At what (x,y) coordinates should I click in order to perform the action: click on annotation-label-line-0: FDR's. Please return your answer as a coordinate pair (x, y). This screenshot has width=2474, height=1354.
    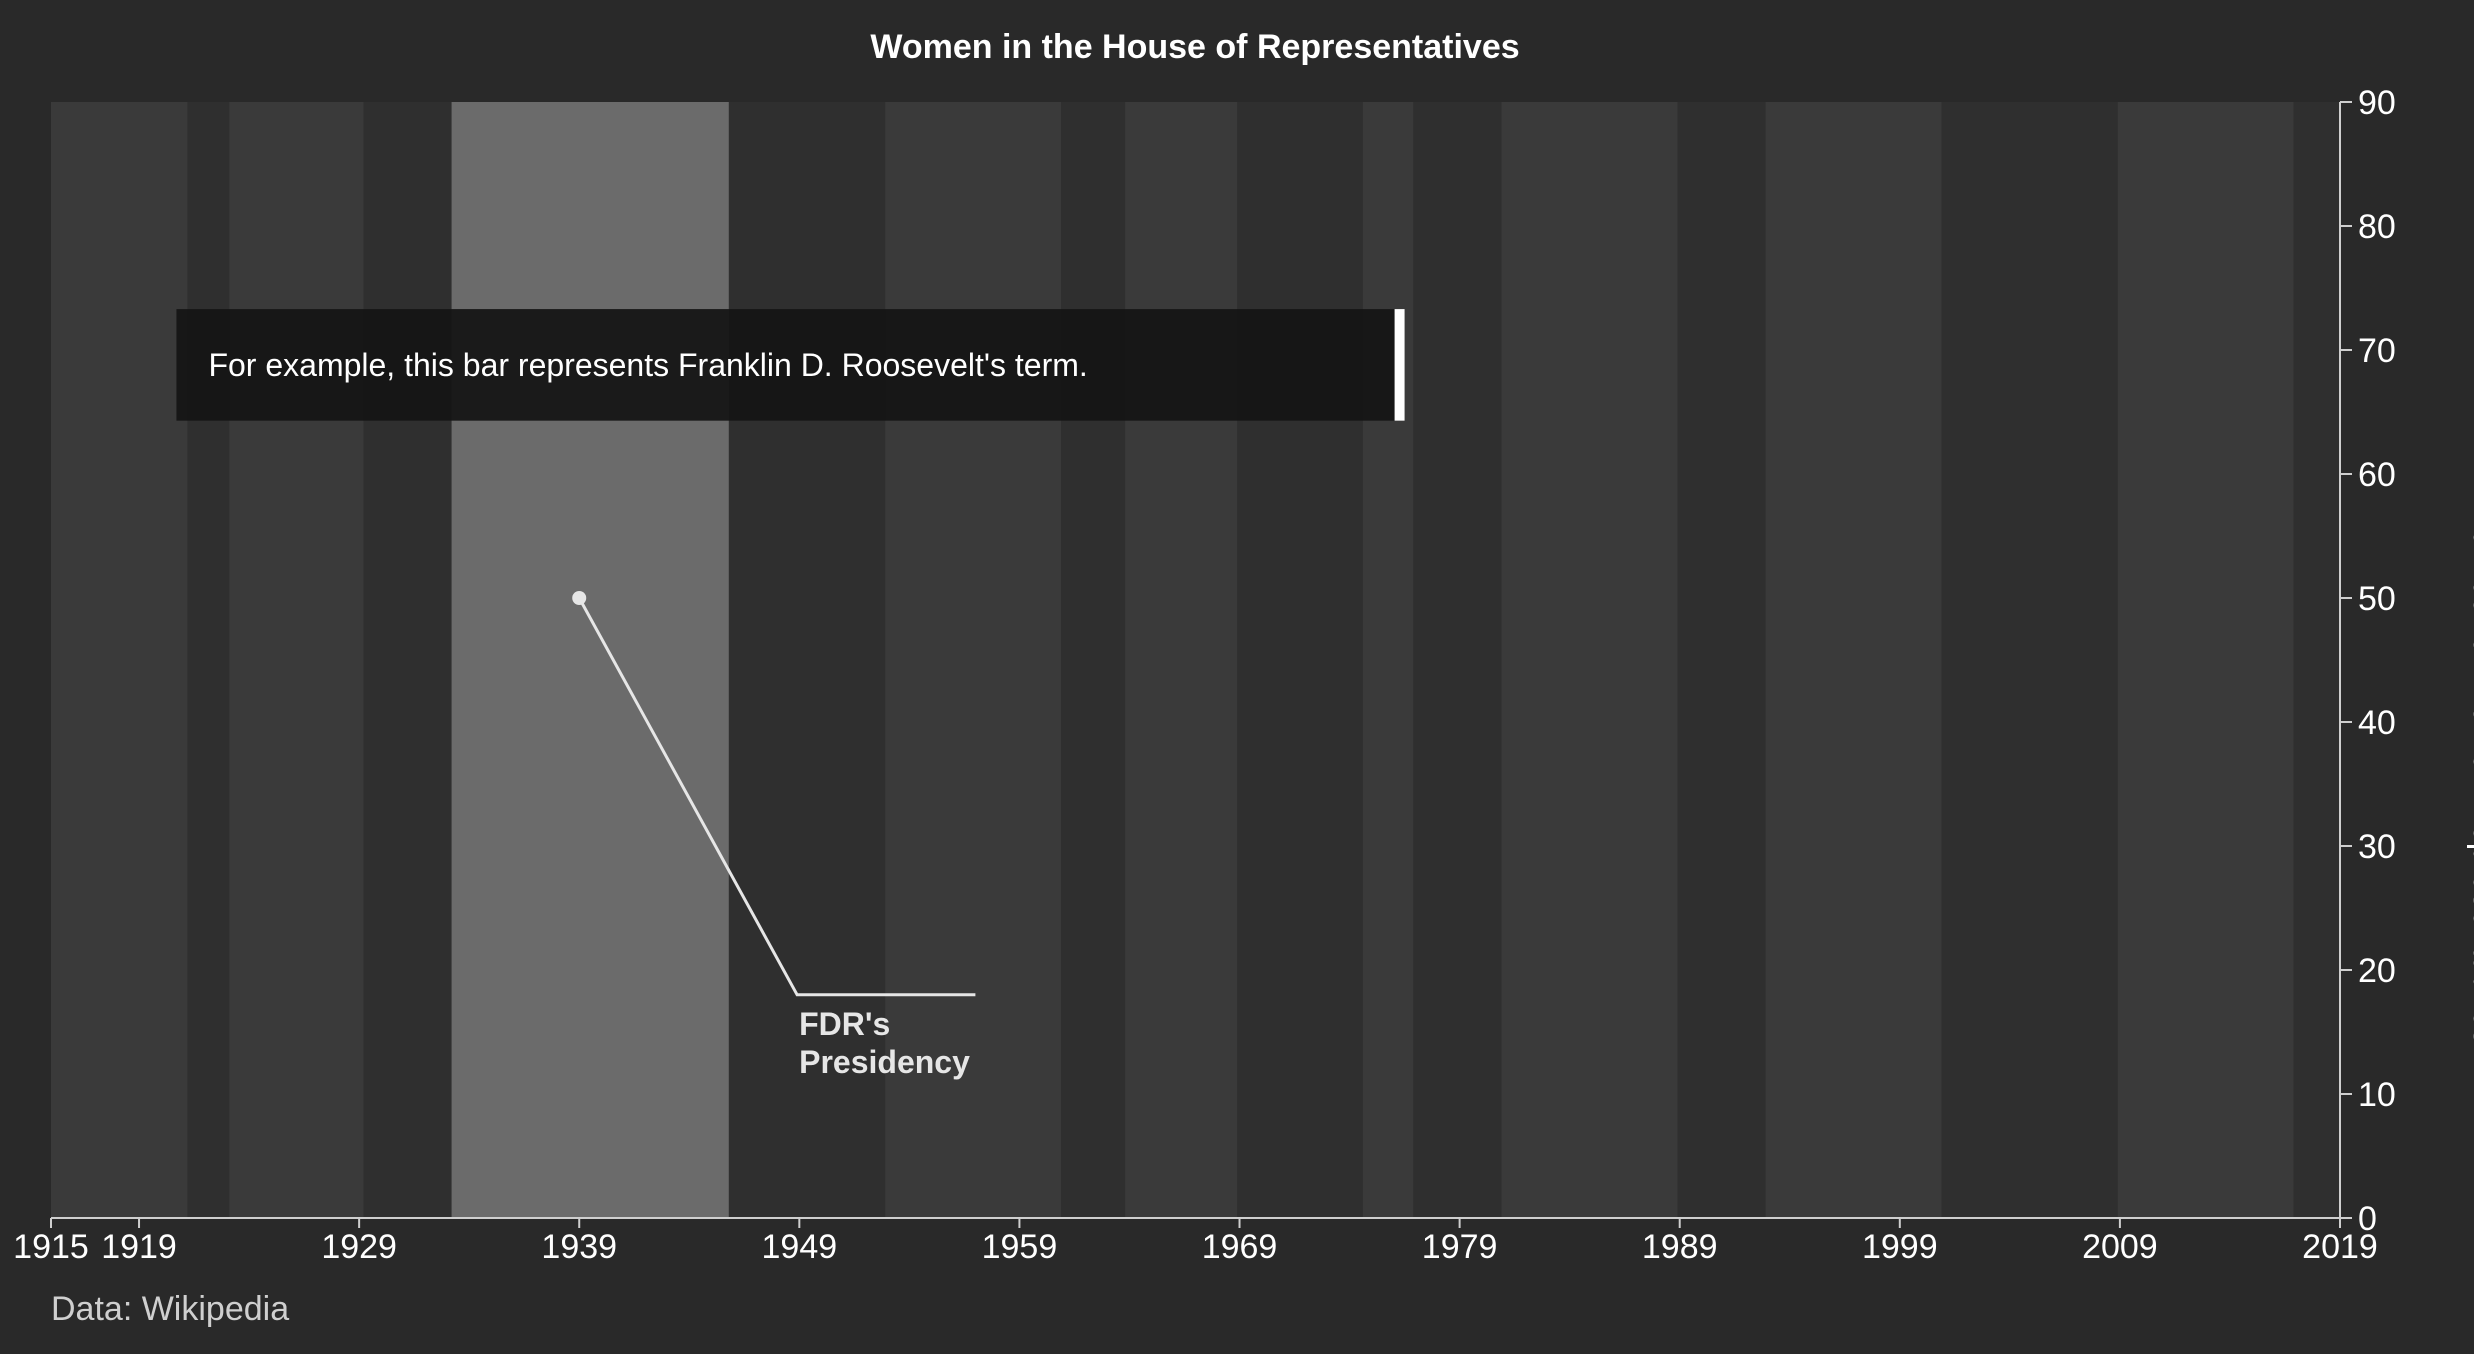
    Looking at the image, I should click on (844, 1024).